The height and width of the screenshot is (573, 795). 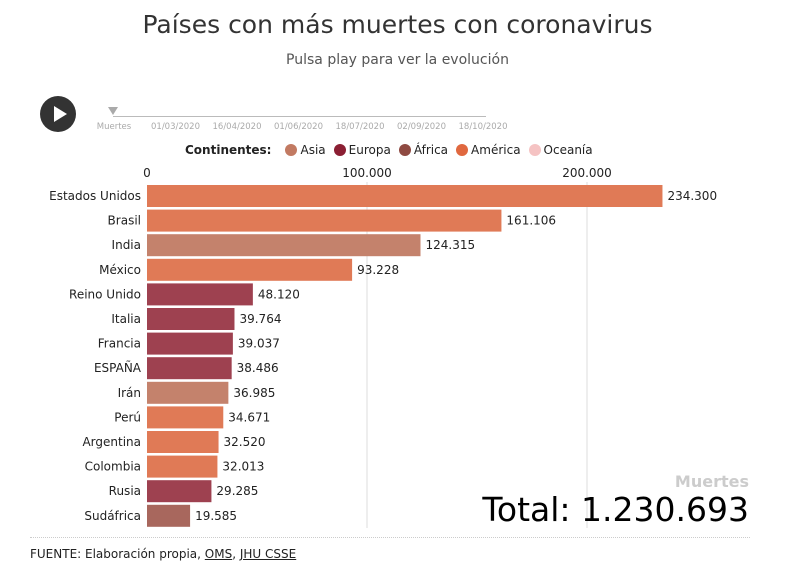 What do you see at coordinates (120, 270) in the screenshot?
I see `category-label: México` at bounding box center [120, 270].